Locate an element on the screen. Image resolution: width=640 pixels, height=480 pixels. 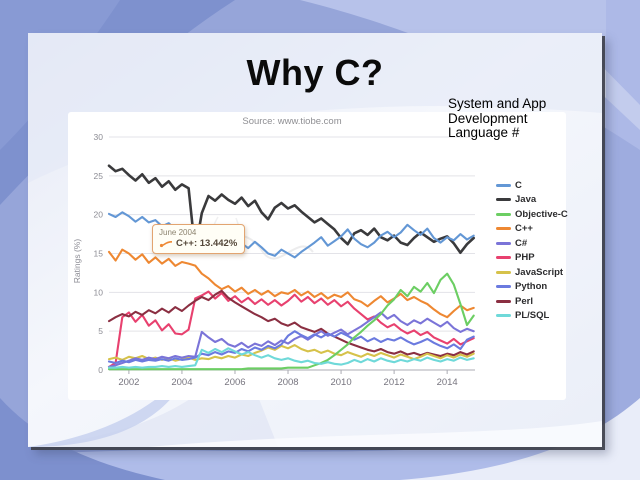
slide-title: Why C? is located at coordinates (315, 72).